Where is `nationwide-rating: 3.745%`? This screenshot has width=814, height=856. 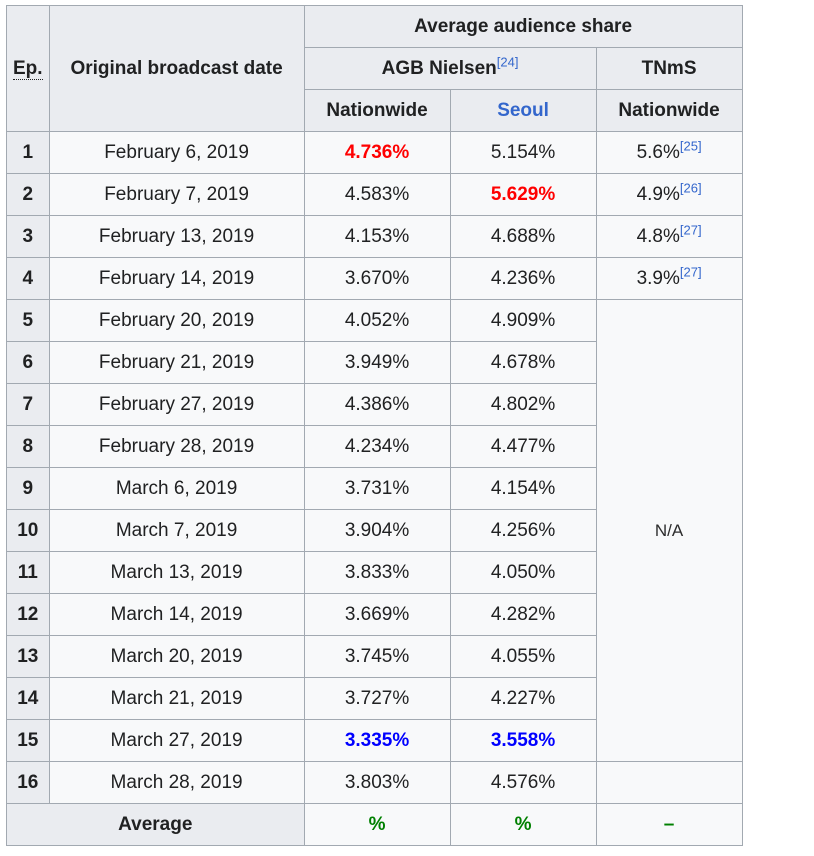
nationwide-rating: 3.745% is located at coordinates (377, 656).